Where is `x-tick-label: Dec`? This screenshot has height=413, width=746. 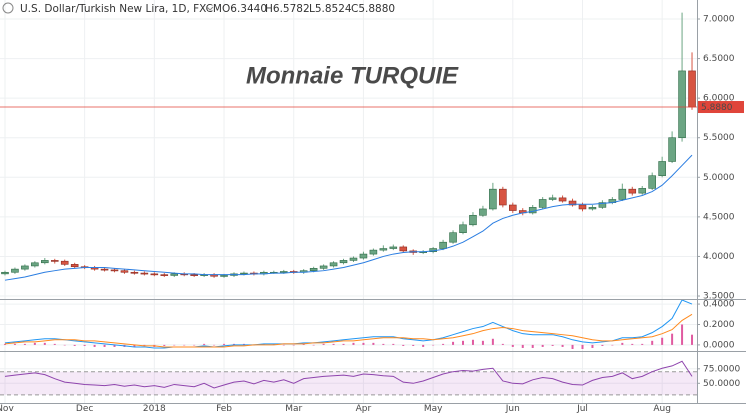
x-tick-label: Dec is located at coordinates (84, 408).